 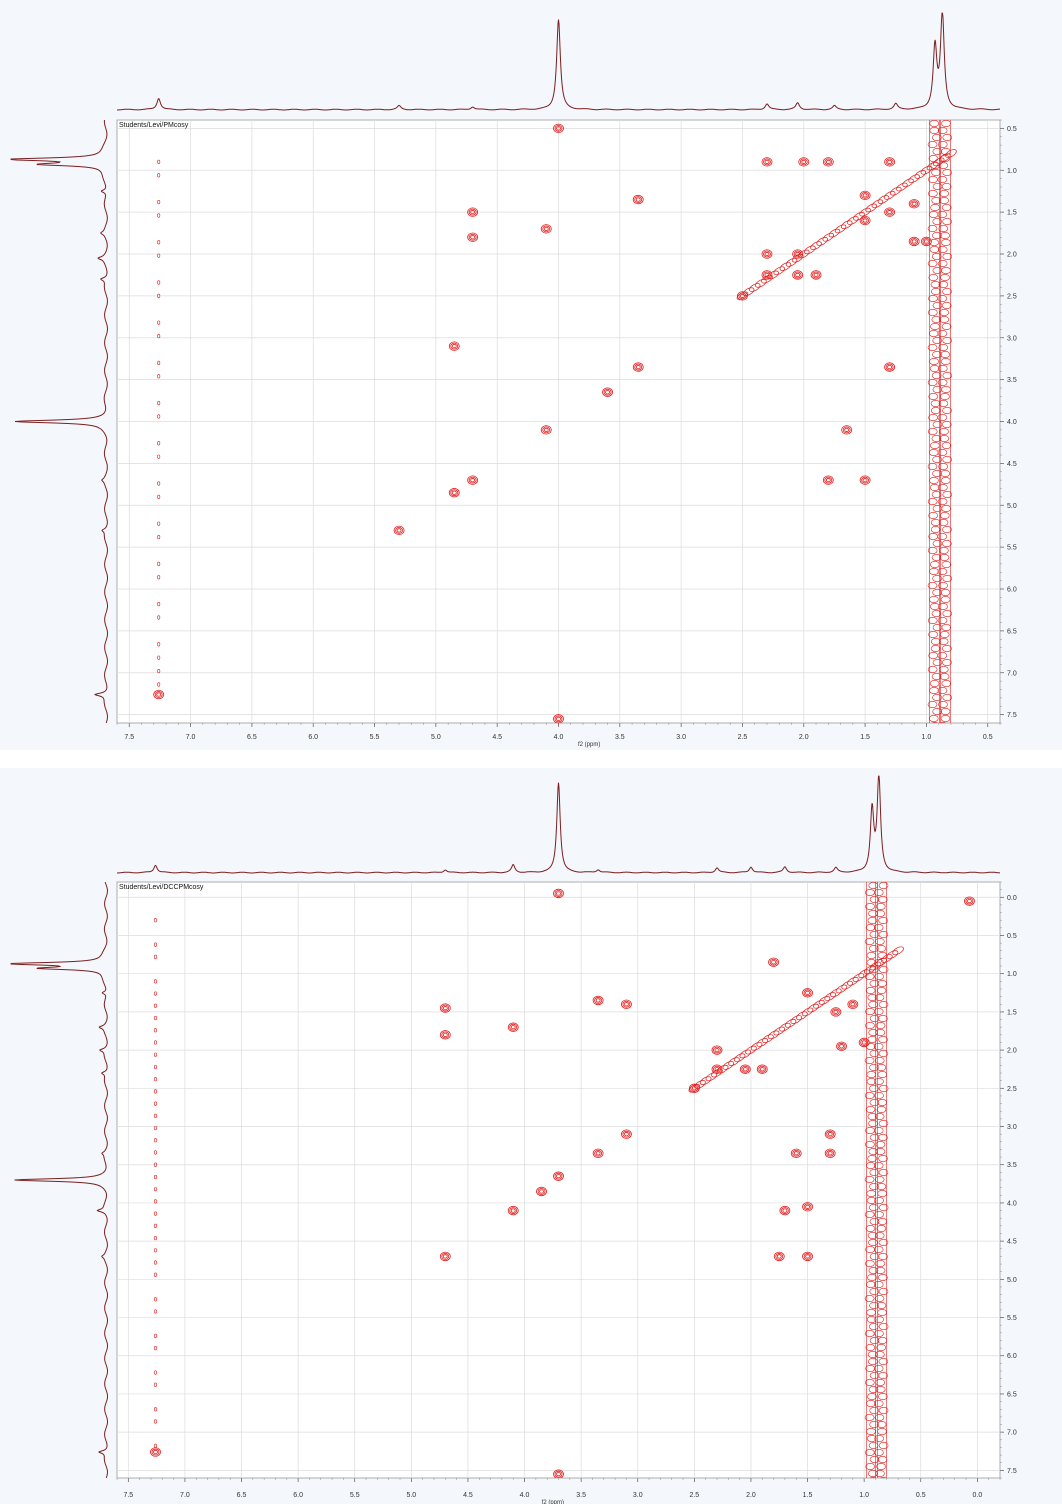 I want to click on y-tick-label: 6.5, so click(x=1012, y=1394).